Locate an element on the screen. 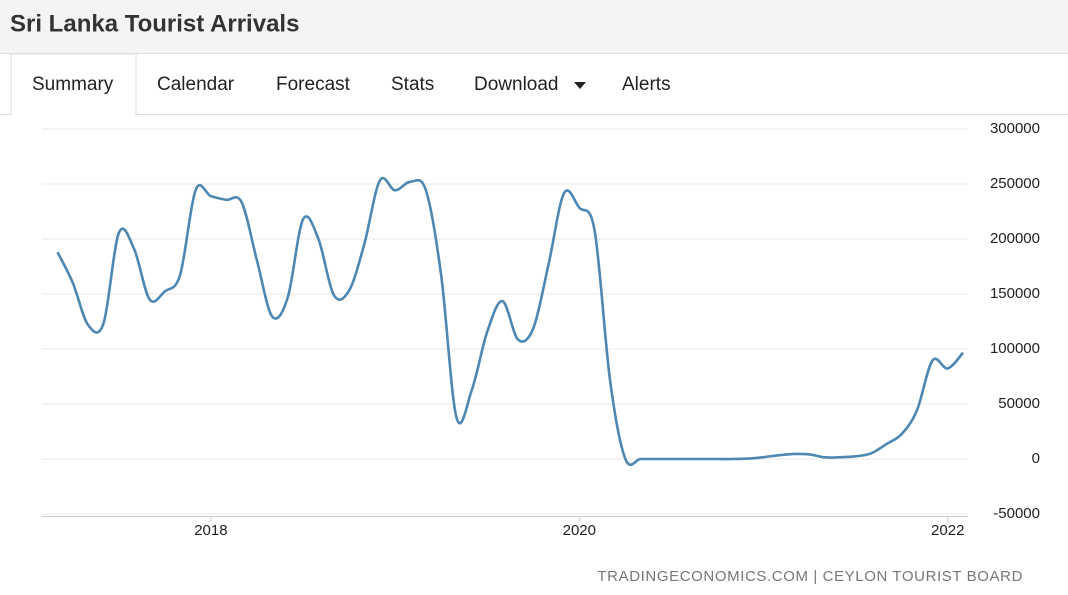  tab: Download is located at coordinates (516, 84).